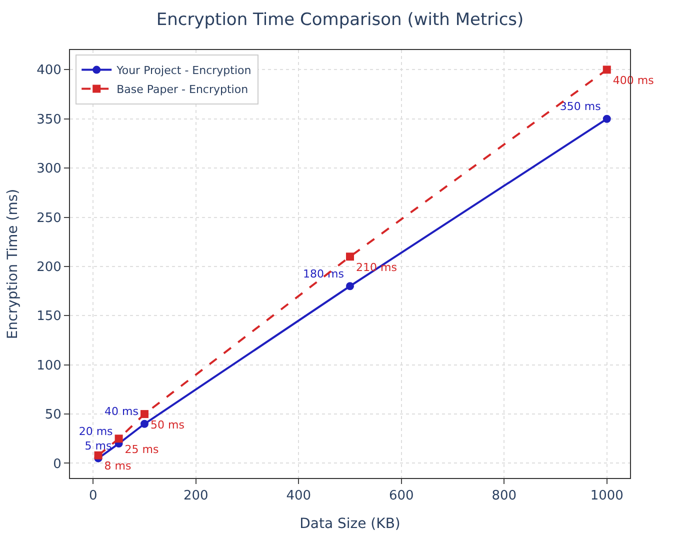  I want to click on x-tick-label: 400, so click(299, 496).